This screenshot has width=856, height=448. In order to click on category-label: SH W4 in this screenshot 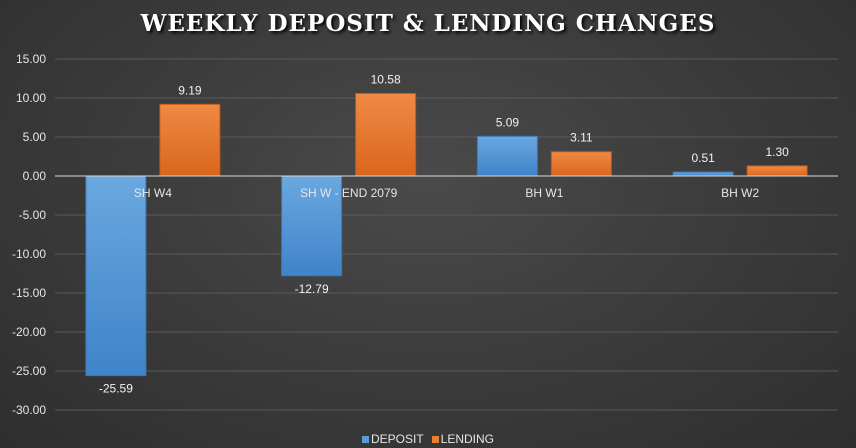, I will do `click(153, 193)`.